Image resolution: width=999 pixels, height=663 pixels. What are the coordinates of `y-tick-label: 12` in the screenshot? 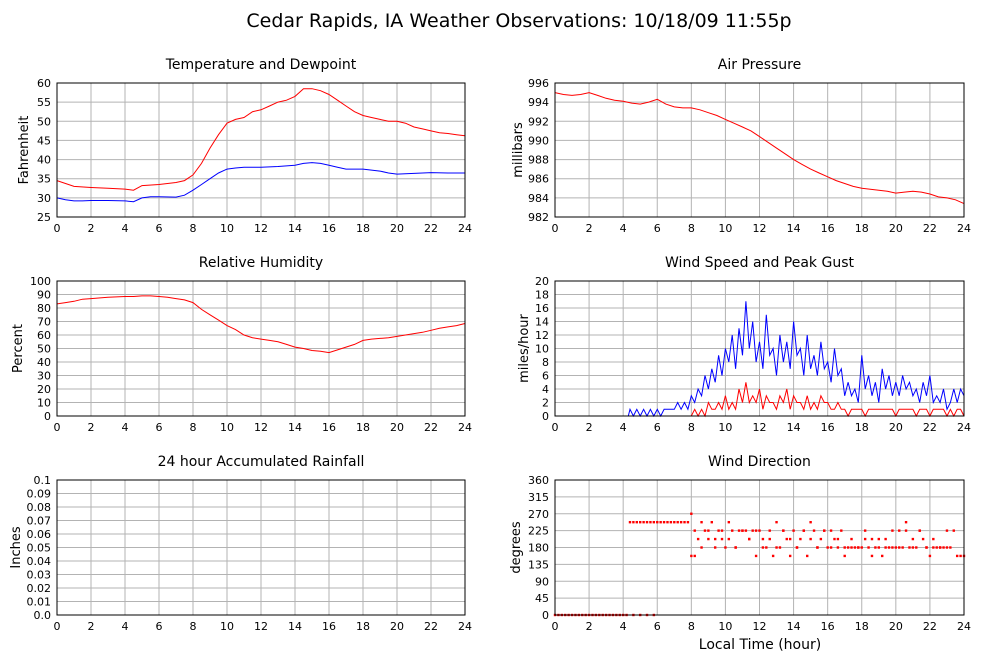 It's located at (542, 335).